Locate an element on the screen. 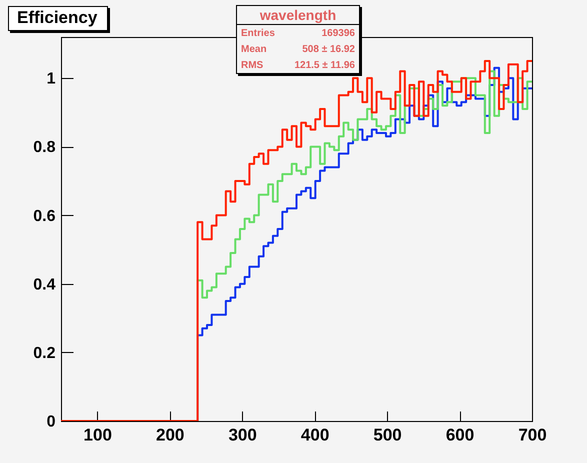  x-tick-label: 600 is located at coordinates (460, 435).